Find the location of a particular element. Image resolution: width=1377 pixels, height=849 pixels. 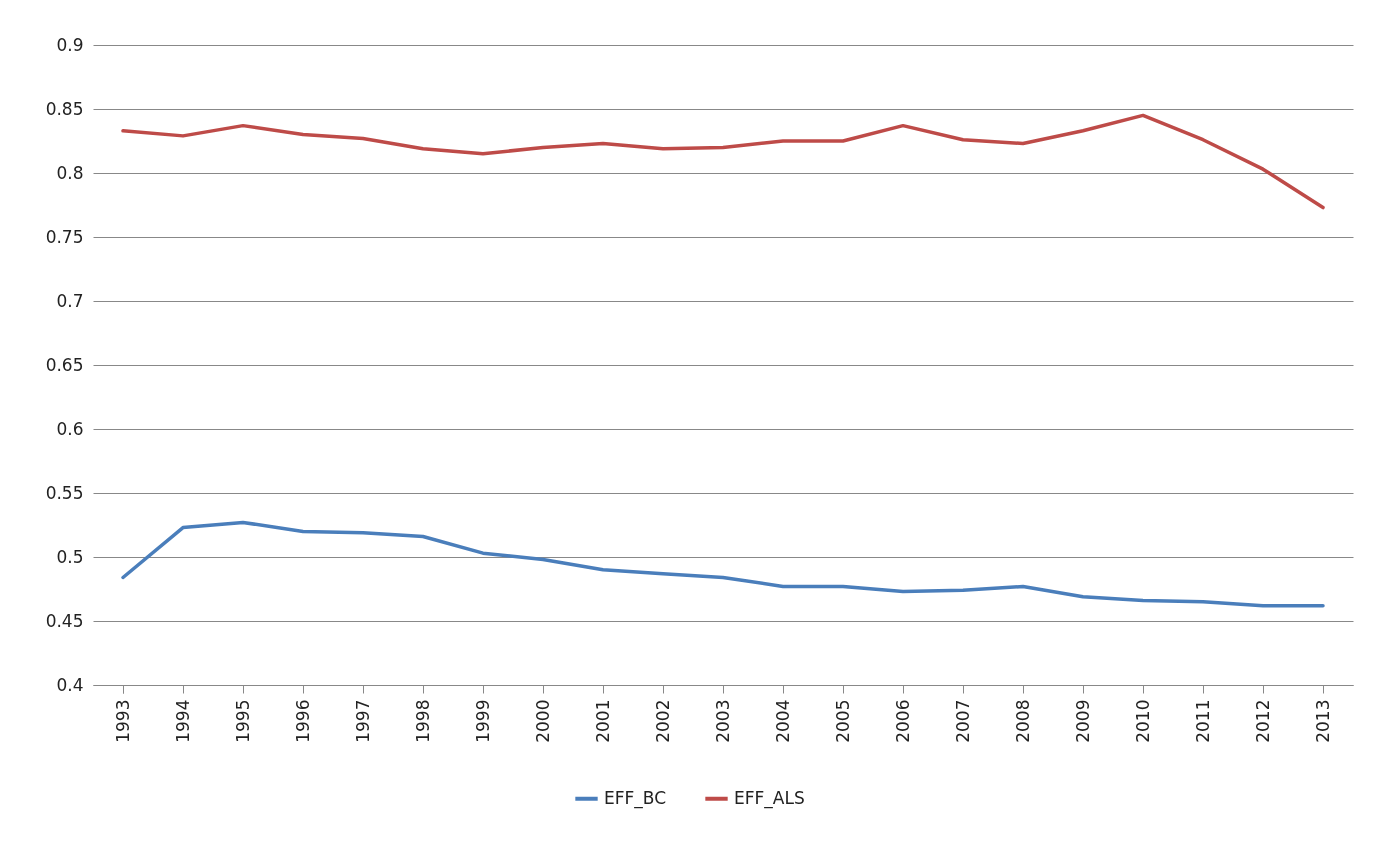

y-tick-label: 0.65 is located at coordinates (64, 364).